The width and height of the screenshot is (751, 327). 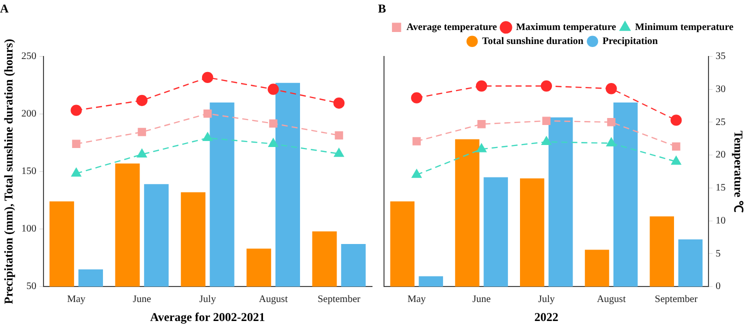 I want to click on legend-label: Total sunshine duration, so click(x=533, y=41).